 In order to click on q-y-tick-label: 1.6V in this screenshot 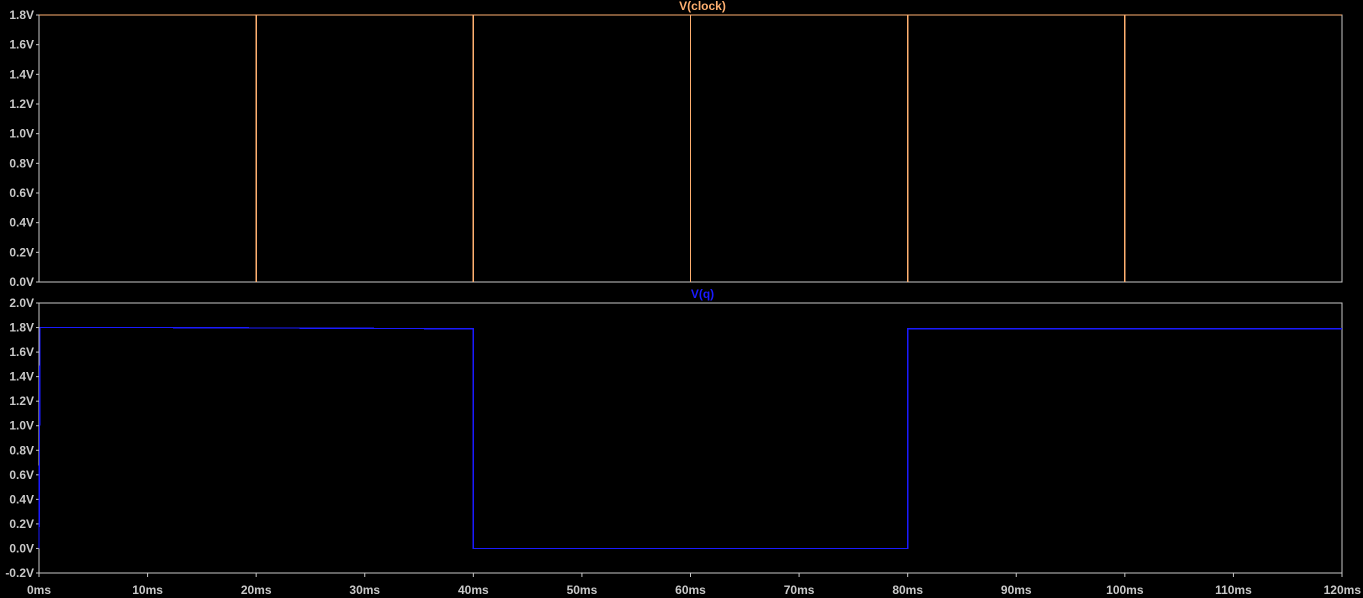, I will do `click(21, 352)`.